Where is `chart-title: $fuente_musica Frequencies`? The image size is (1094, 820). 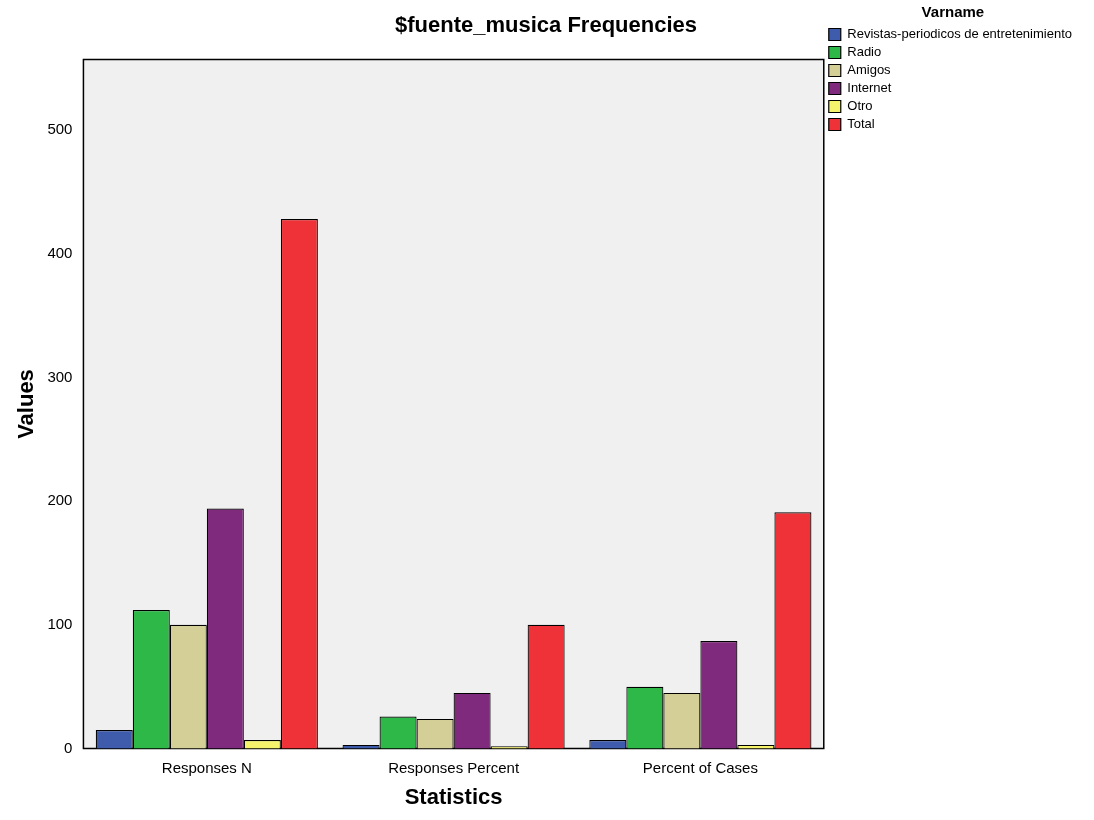
chart-title: $fuente_musica Frequencies is located at coordinates (546, 25).